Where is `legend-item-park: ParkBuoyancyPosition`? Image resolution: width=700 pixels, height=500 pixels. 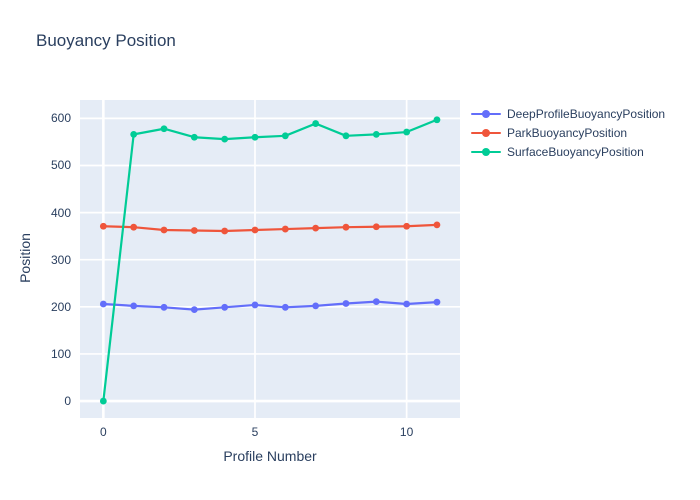
legend-item-park: ParkBuoyancyPosition is located at coordinates (568, 132).